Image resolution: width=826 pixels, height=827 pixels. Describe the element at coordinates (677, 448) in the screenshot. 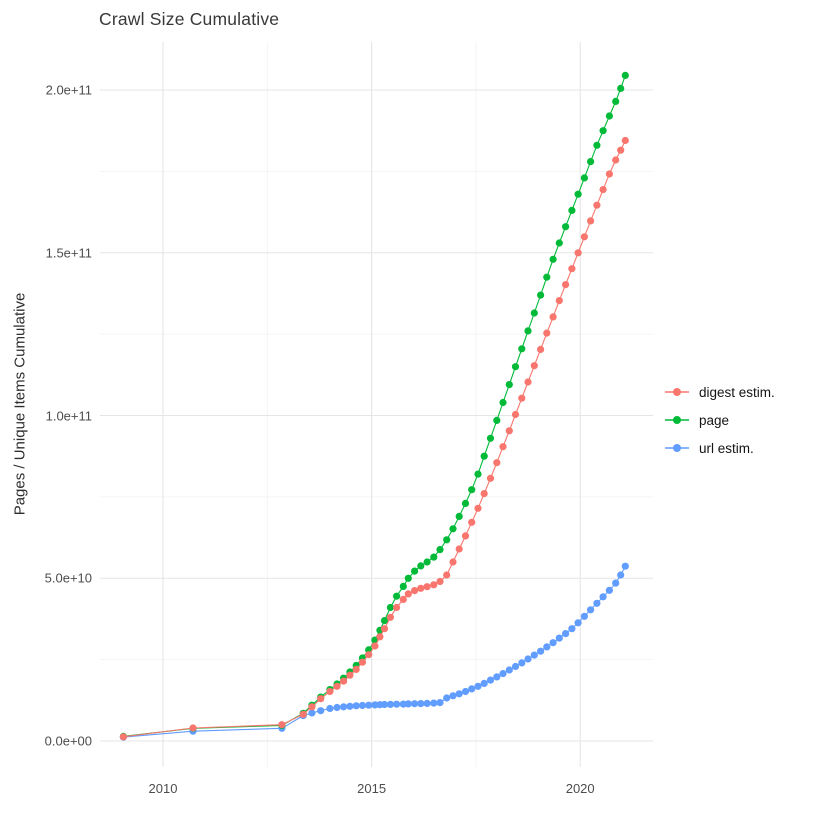

I see `legend-key-icon` at that location.